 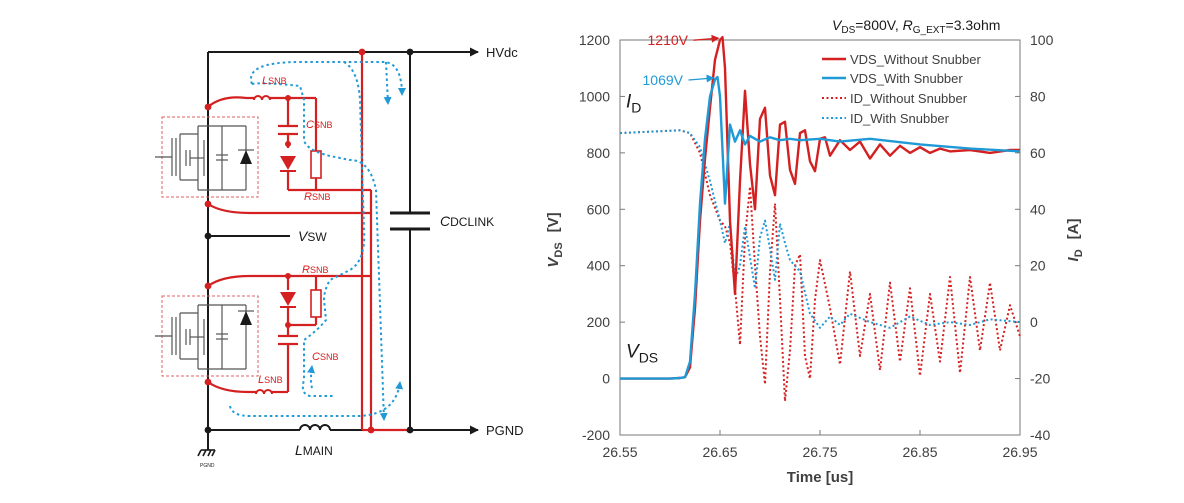 I want to click on lmain-label: LMAIN, so click(x=314, y=450).